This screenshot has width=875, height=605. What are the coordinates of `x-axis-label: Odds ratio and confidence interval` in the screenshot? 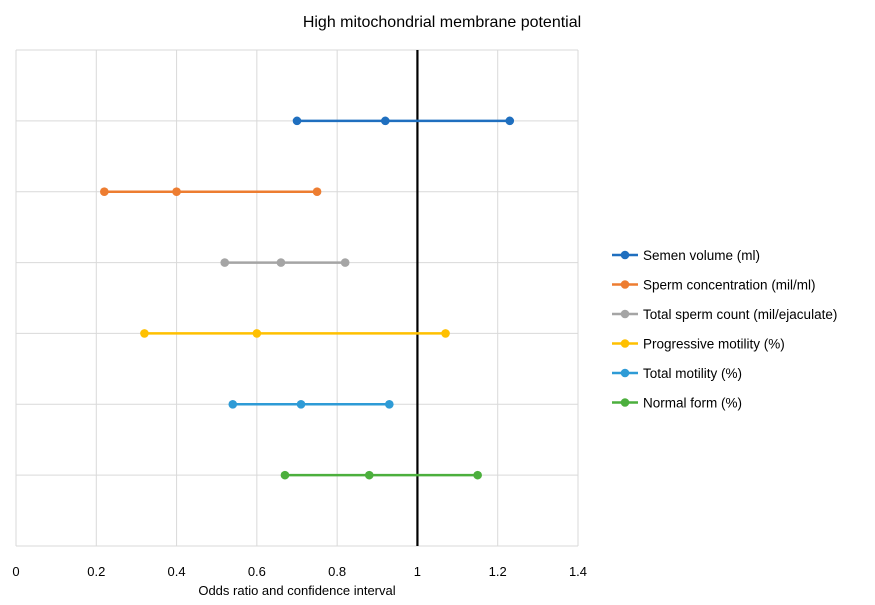 It's located at (296, 590).